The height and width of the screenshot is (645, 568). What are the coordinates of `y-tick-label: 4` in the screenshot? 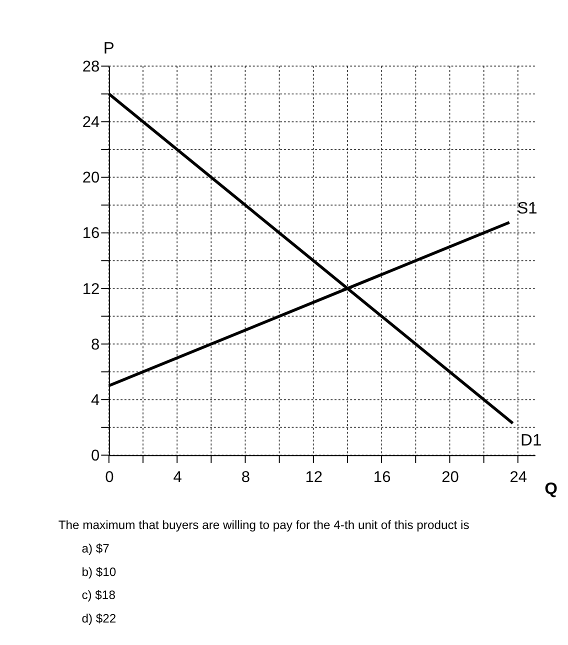 It's located at (95, 400).